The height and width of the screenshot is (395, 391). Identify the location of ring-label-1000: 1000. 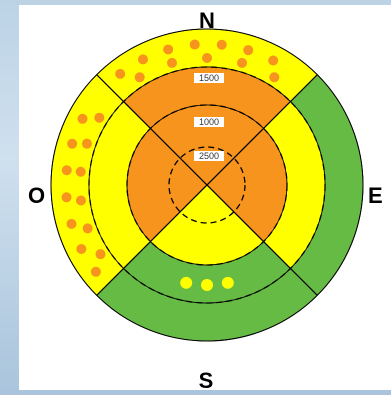
(209, 122).